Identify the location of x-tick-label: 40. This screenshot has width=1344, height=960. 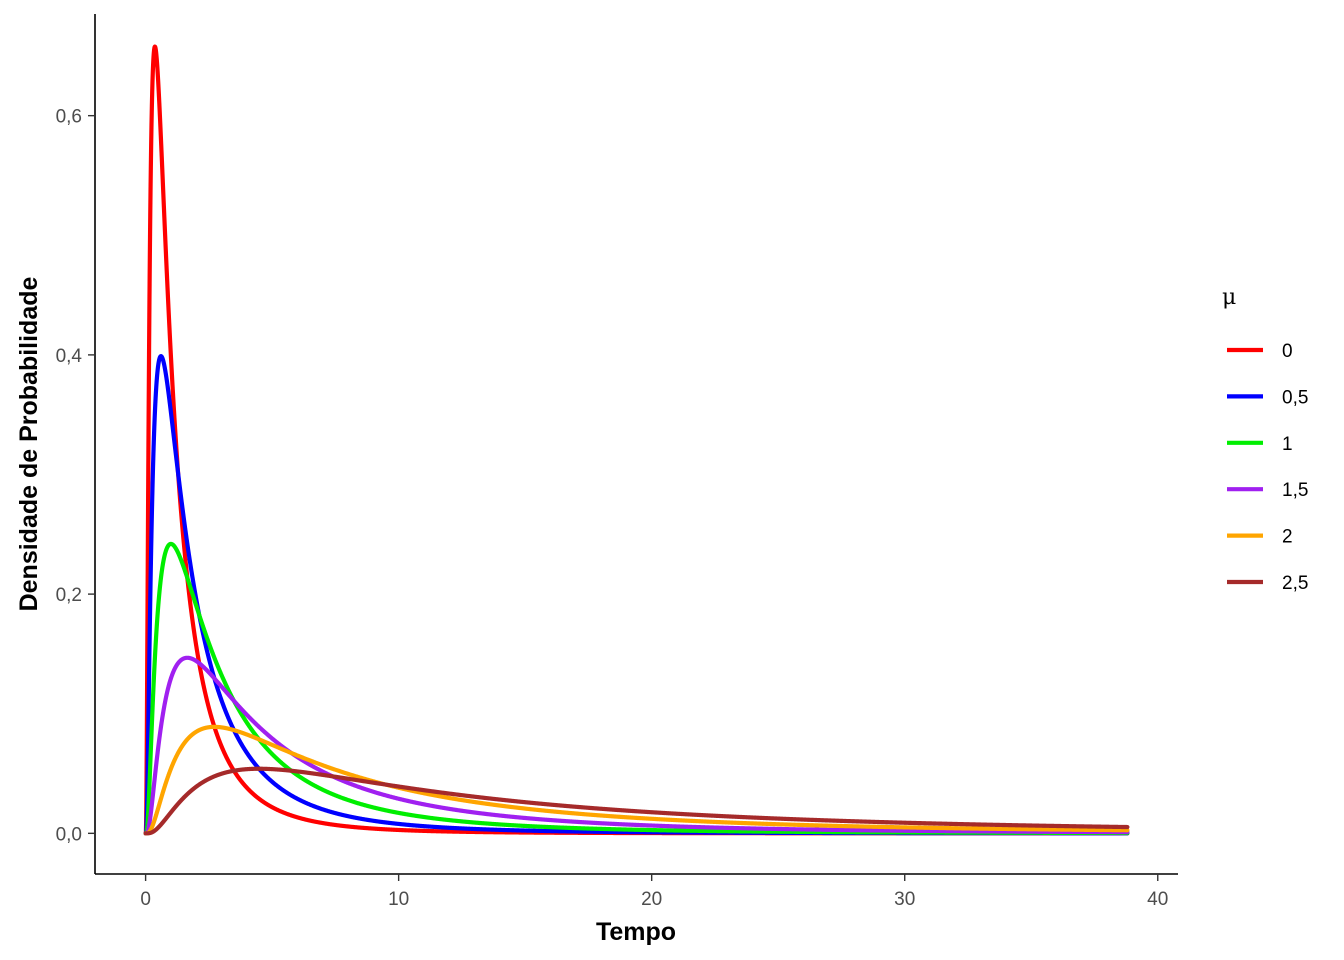
(1157, 899).